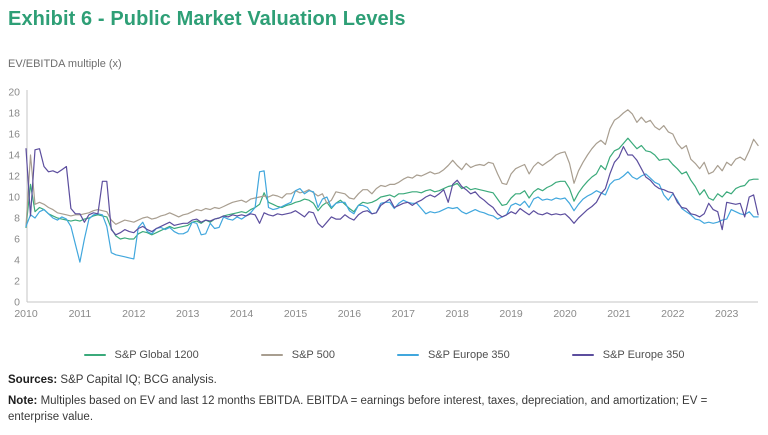 This screenshot has height=435, width=768. Describe the element at coordinates (350, 314) in the screenshot. I see `x-axis-tick-label: 2016` at that location.